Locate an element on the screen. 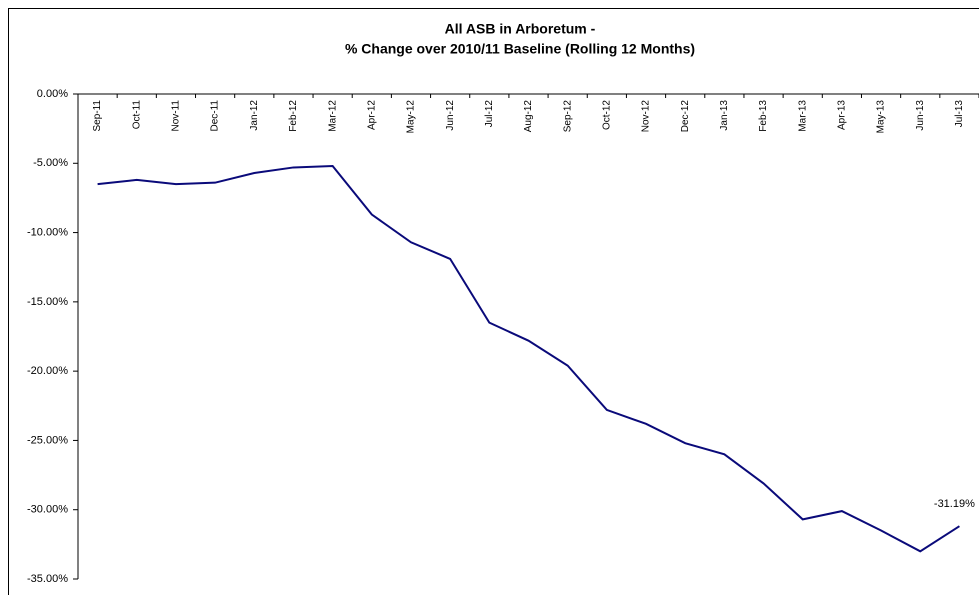  y-tick-label: -5.00% is located at coordinates (50, 163).